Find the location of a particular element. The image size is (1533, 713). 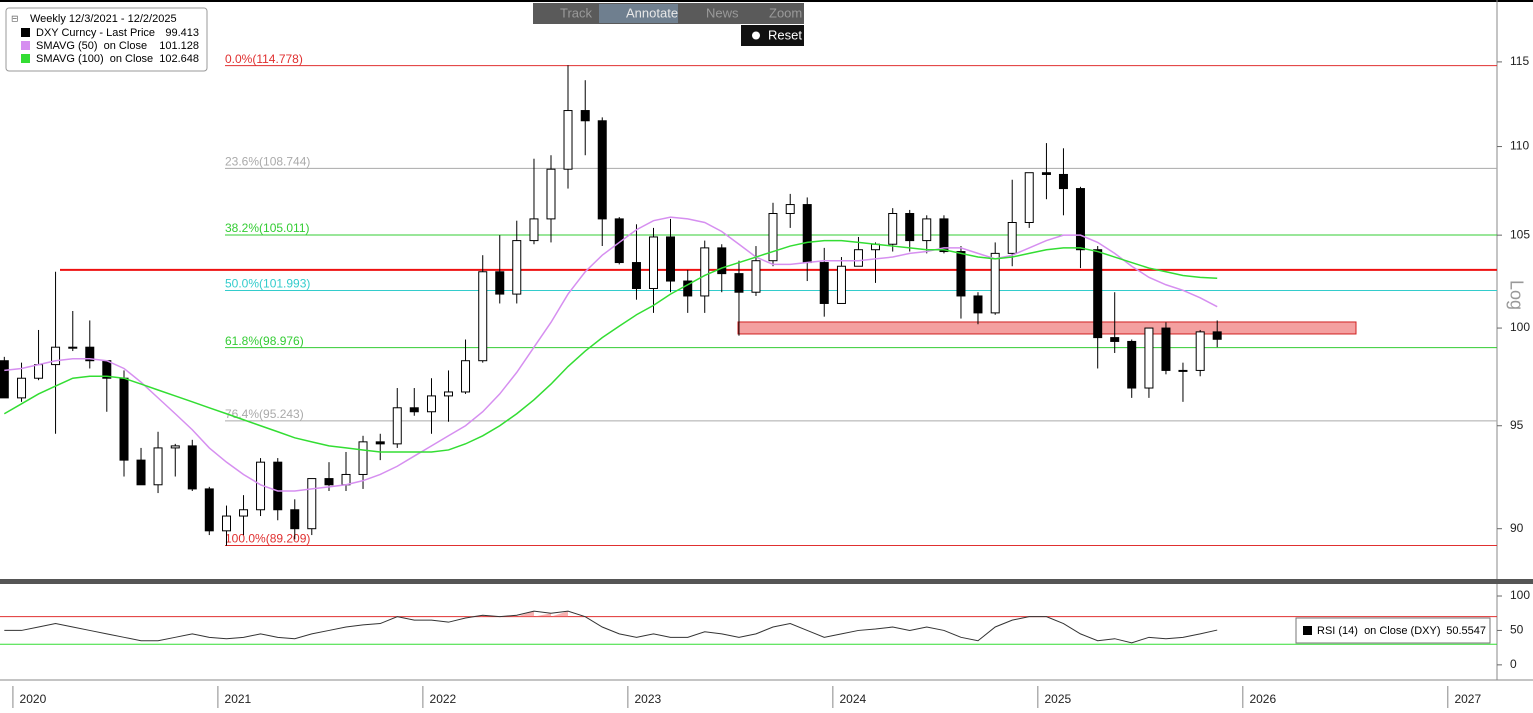

toolbar-button: Zoom is located at coordinates (785, 12).